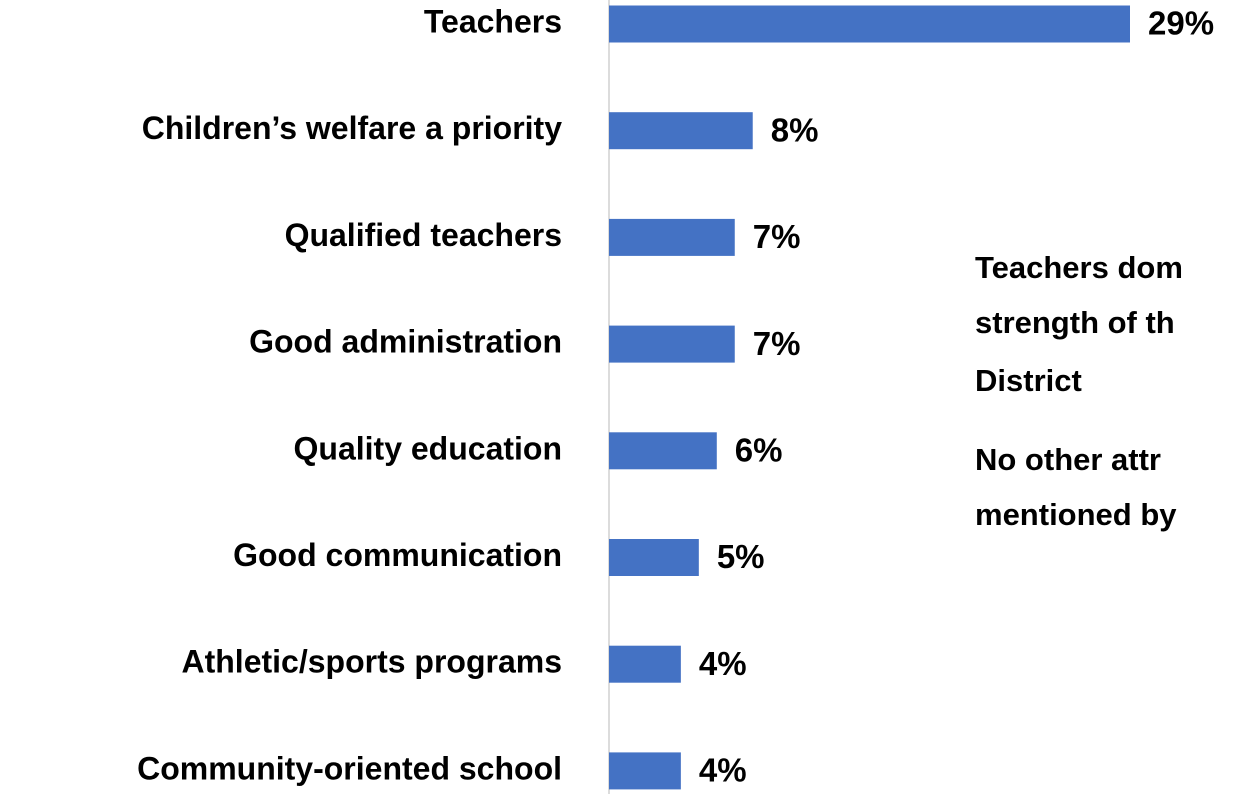  Describe the element at coordinates (405, 342) in the screenshot. I see `category-label: Good administration` at that location.